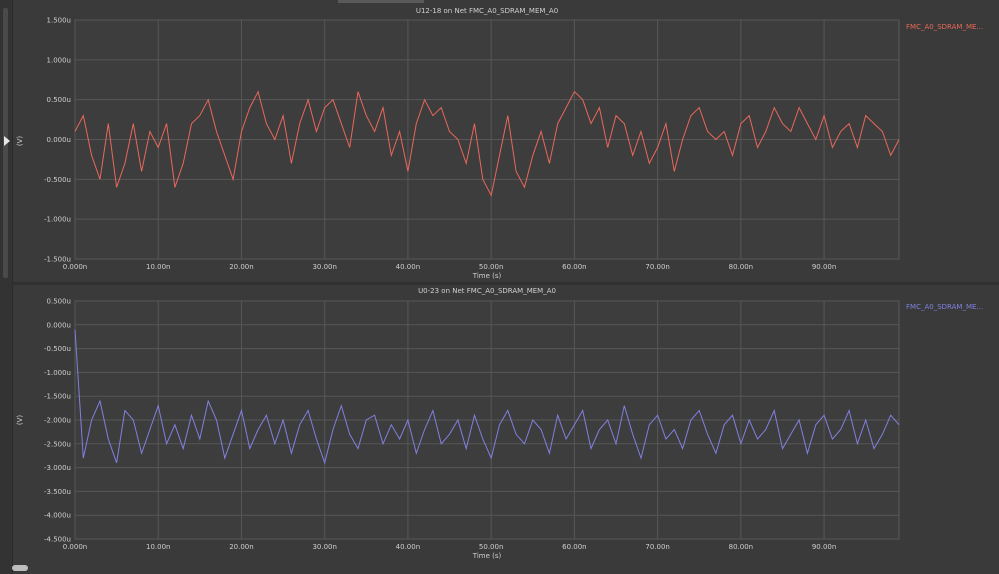 The height and width of the screenshot is (574, 999). What do you see at coordinates (57, 421) in the screenshot?
I see `y-tick-label: -2.000u` at bounding box center [57, 421].